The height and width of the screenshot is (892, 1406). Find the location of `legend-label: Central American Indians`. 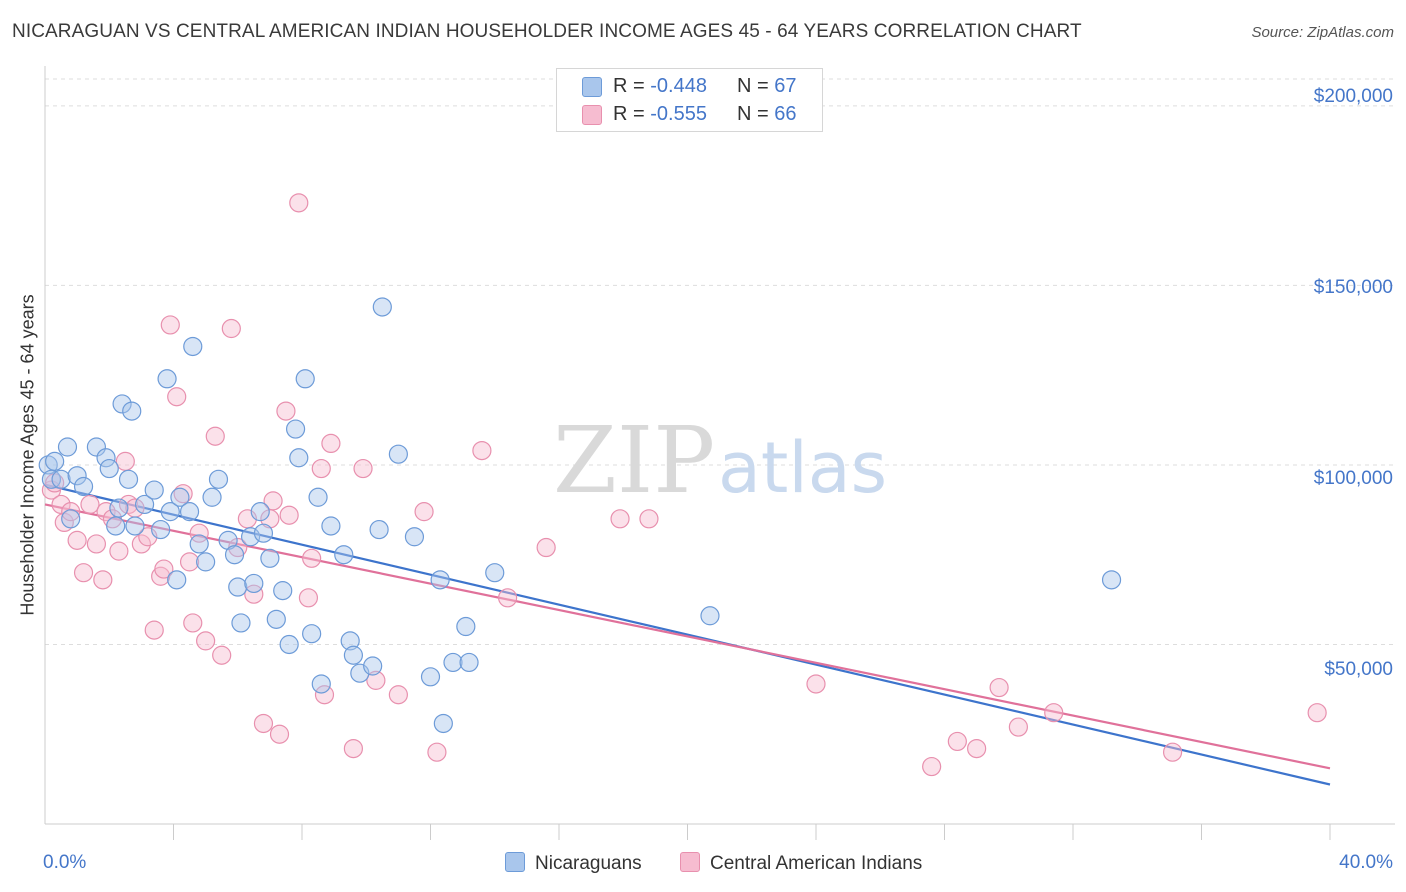

legend-label: Central American Indians is located at coordinates (816, 863).